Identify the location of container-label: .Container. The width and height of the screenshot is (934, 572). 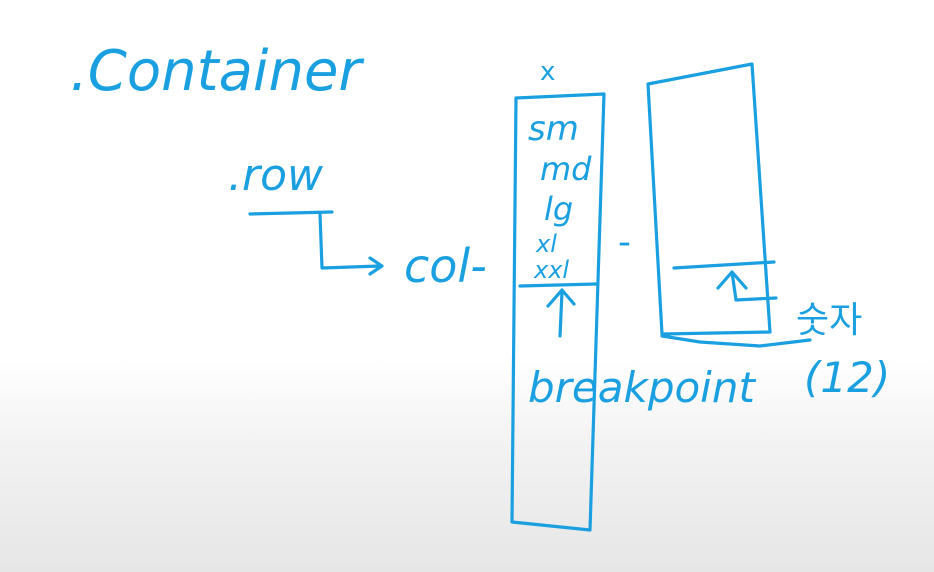
(217, 71).